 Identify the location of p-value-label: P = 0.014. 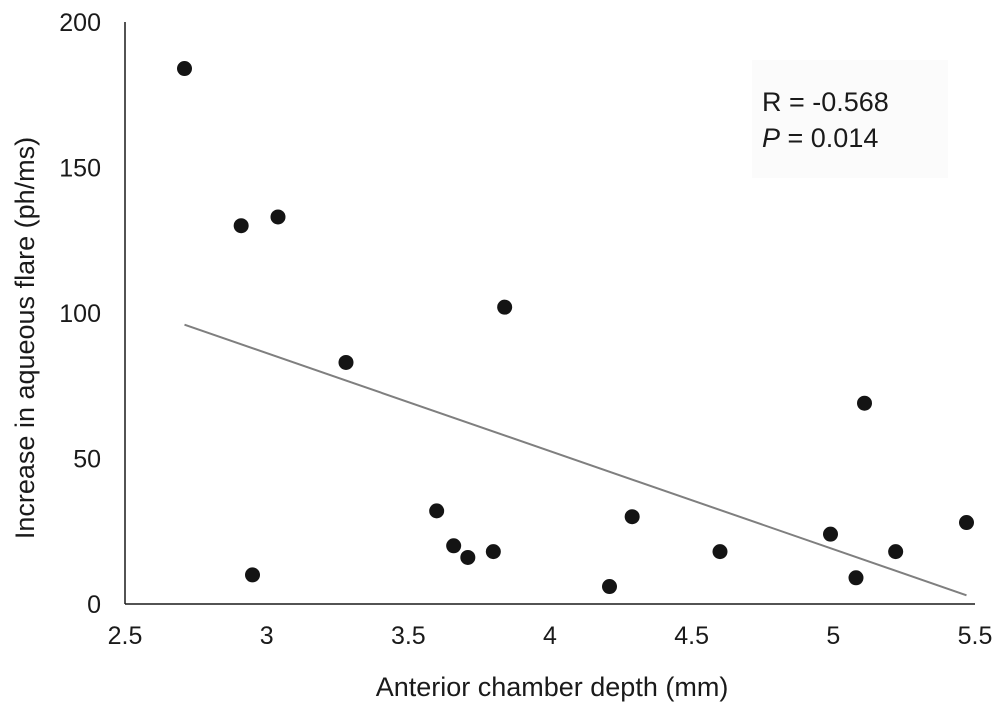
(820, 138).